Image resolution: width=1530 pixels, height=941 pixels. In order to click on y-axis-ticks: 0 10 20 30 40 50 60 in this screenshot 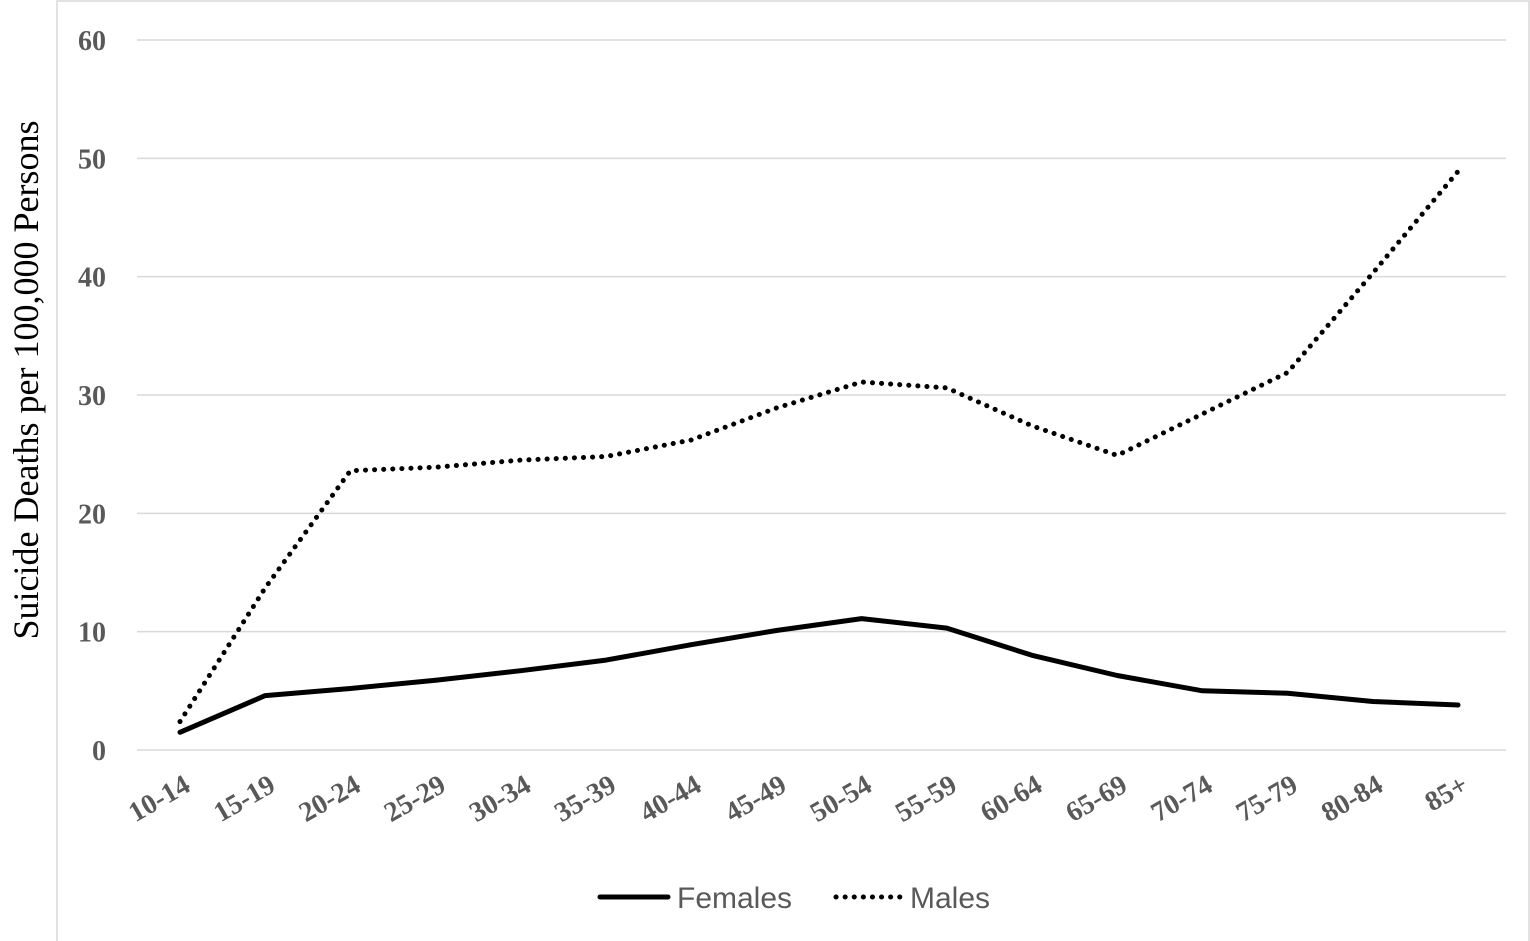, I will do `click(92, 396)`.